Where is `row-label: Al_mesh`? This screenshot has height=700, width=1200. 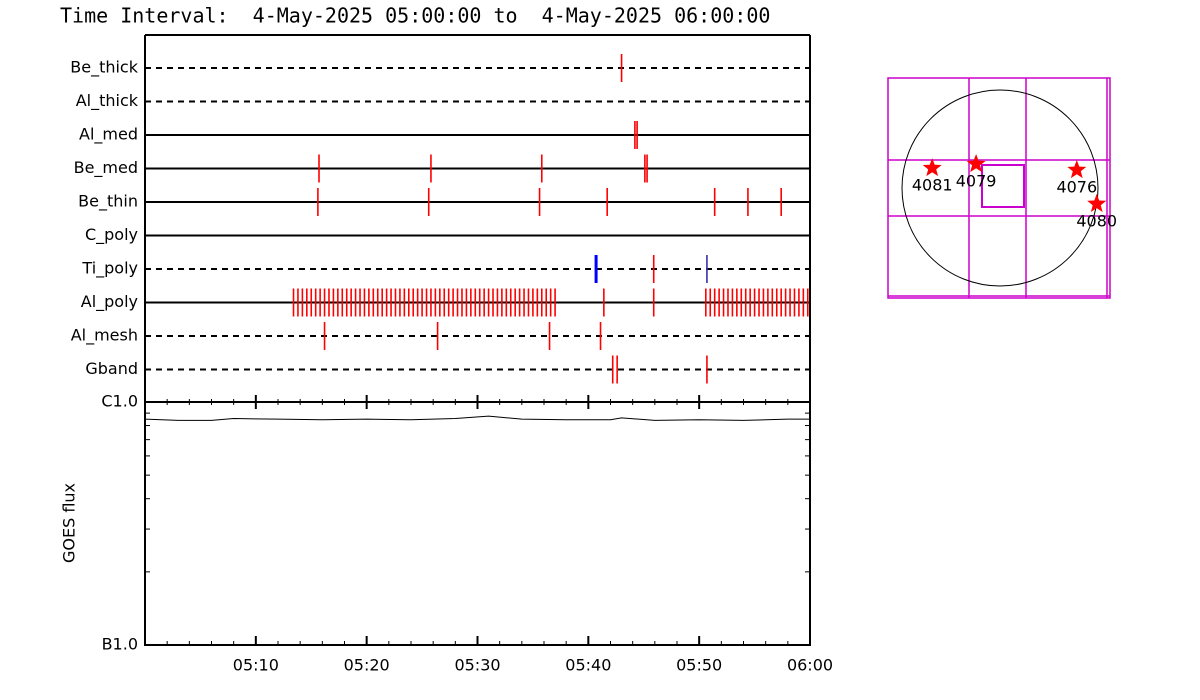 row-label: Al_mesh is located at coordinates (104, 336).